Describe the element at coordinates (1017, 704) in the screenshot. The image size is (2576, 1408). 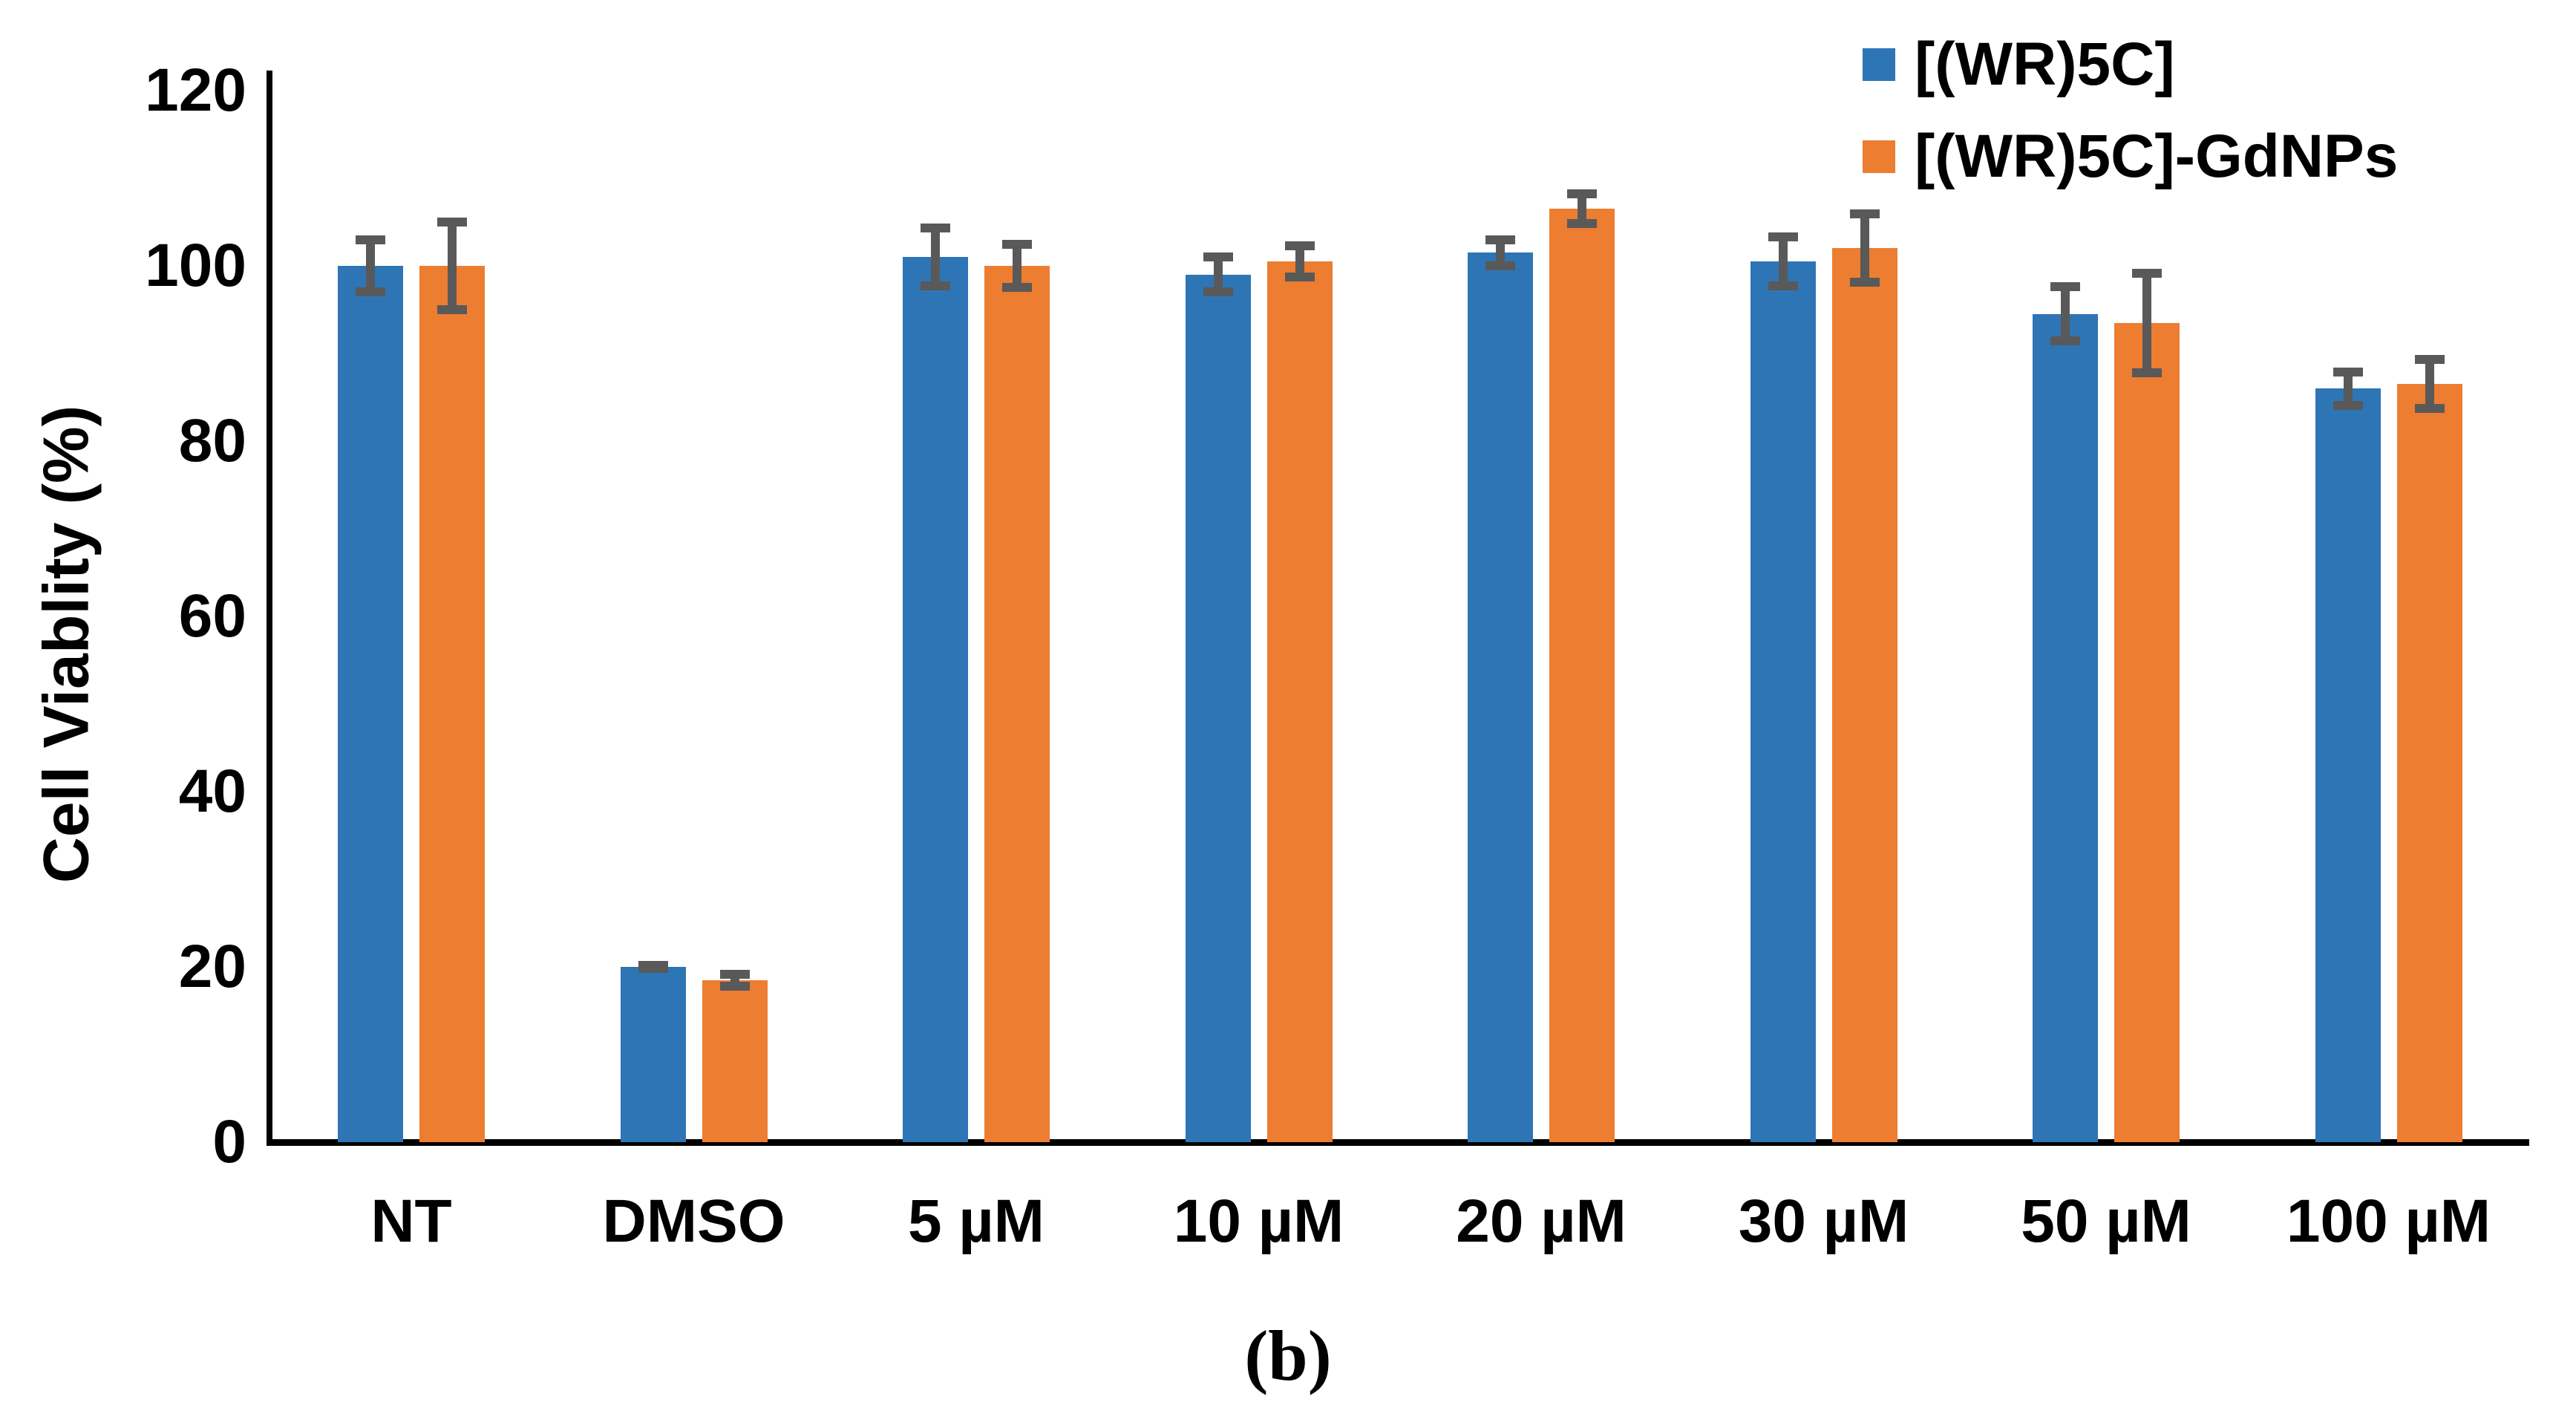
I see `bar-wr-5c-gdnps-5-m` at that location.